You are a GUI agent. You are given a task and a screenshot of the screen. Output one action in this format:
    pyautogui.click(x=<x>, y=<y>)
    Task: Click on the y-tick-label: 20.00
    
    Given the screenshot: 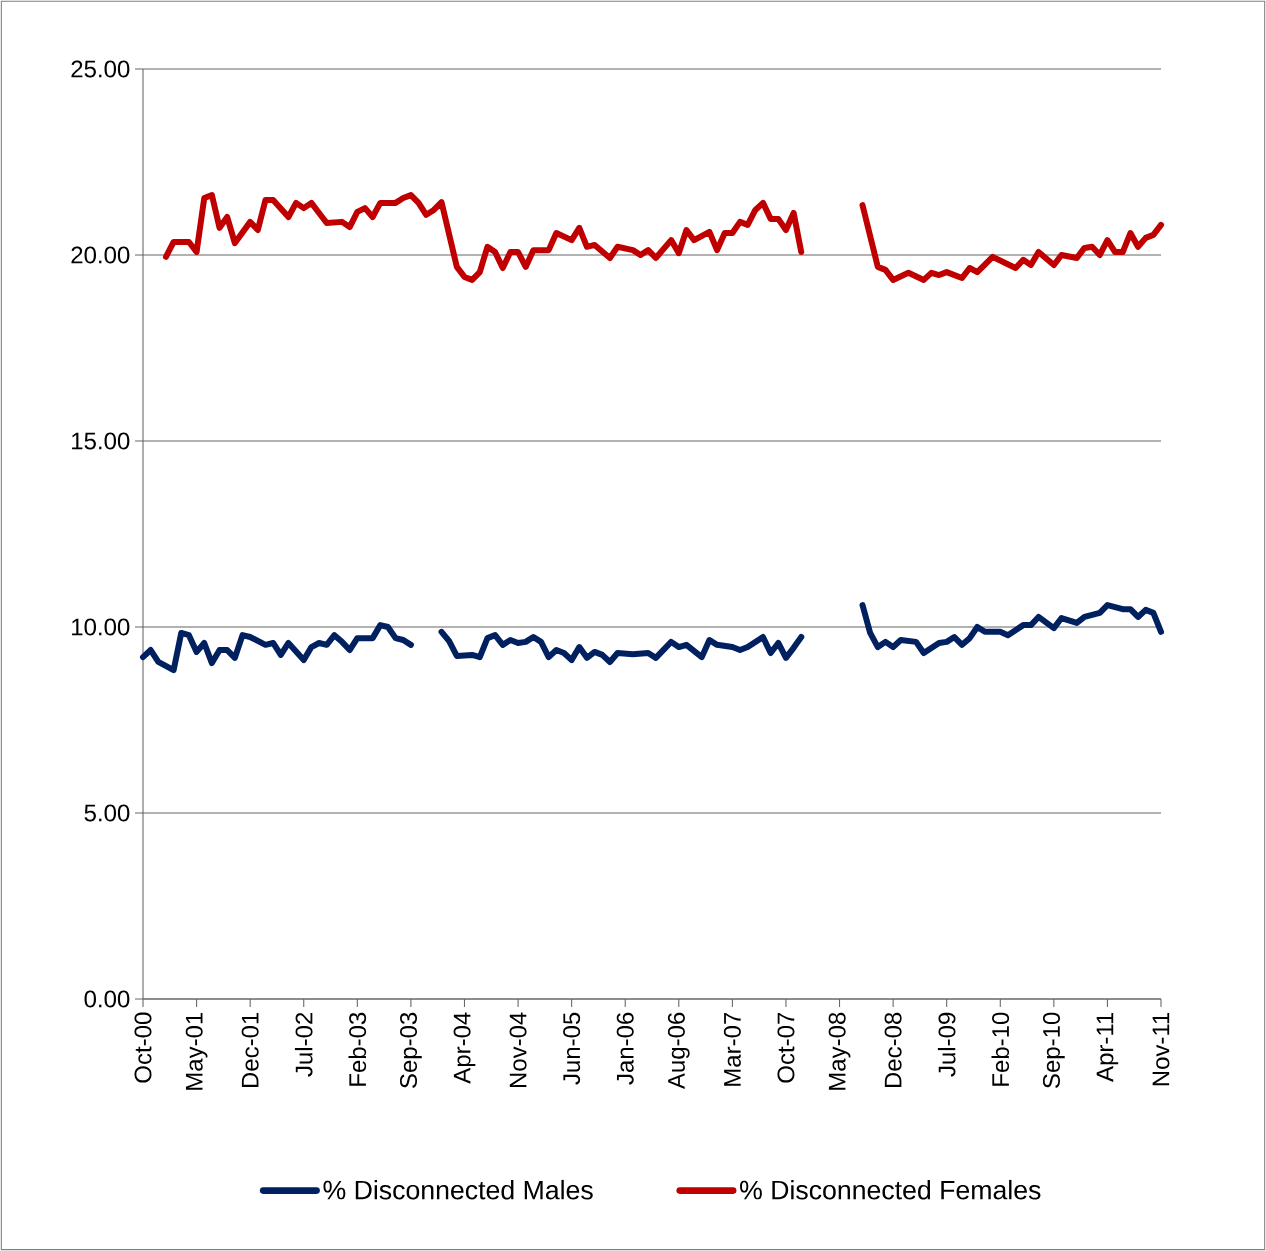 What is the action you would take?
    pyautogui.click(x=100, y=255)
    